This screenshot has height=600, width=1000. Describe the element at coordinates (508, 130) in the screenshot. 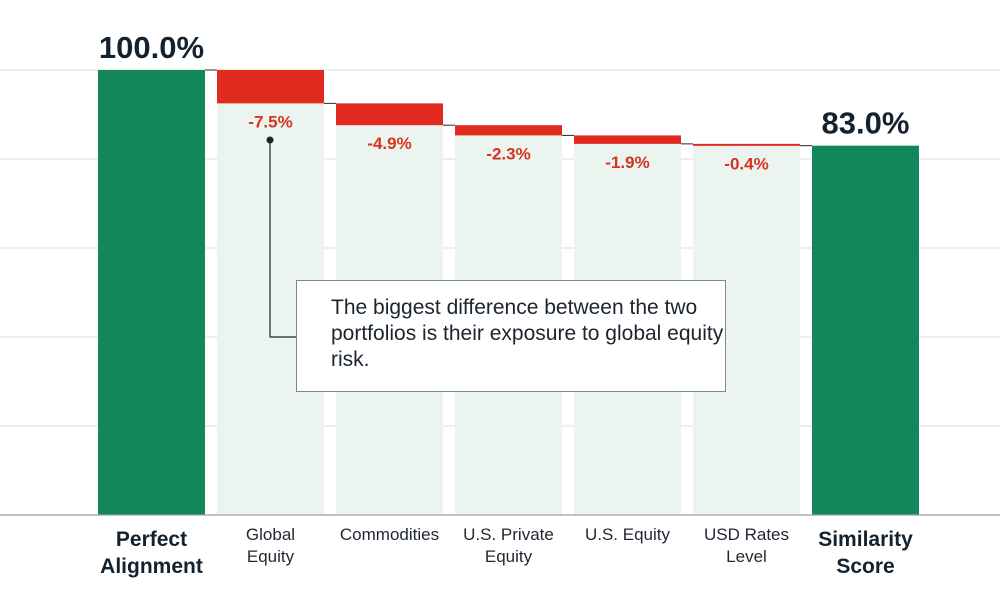

I see `bar-u-s-private-equity` at that location.